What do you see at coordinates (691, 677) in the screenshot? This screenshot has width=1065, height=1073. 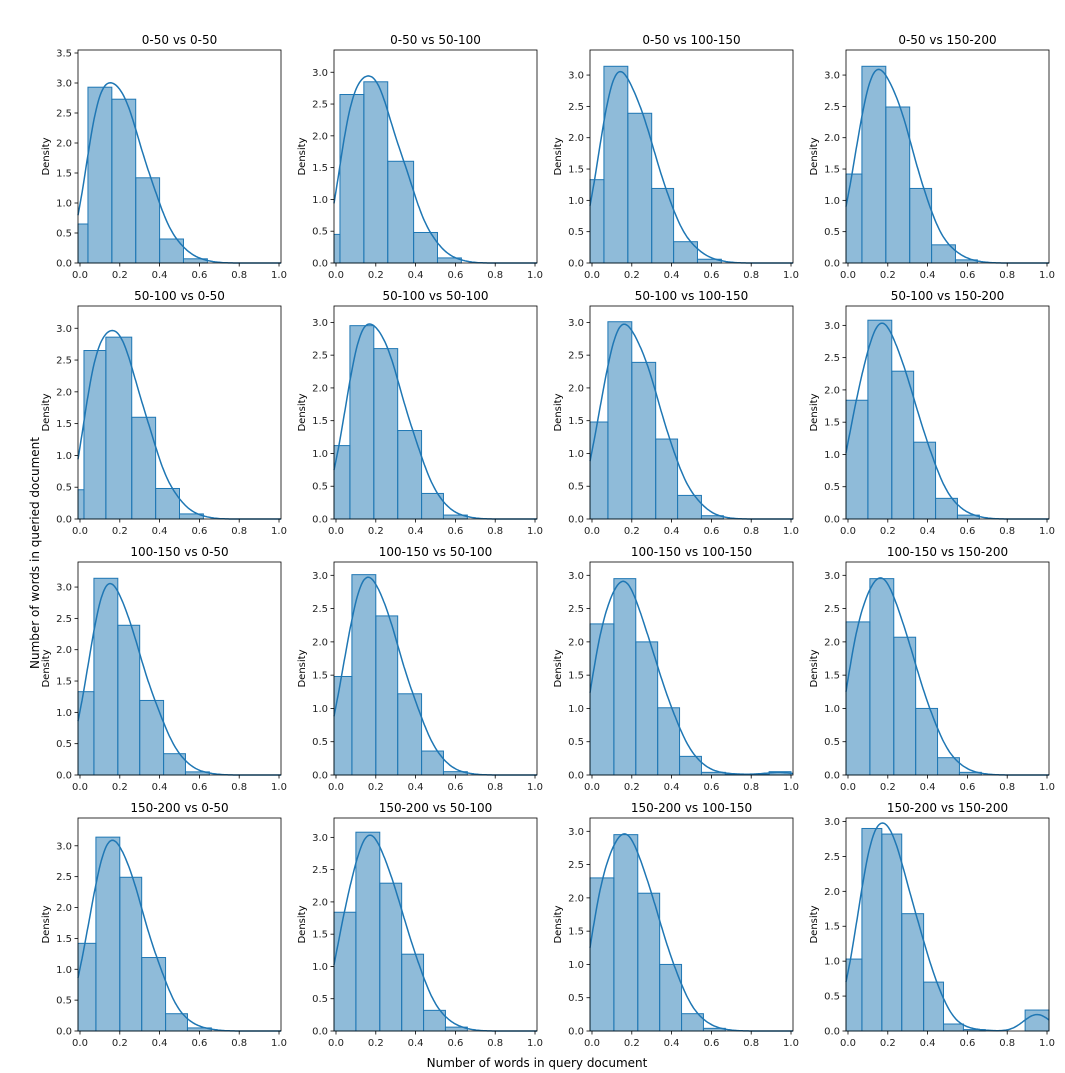 I see `kde-line` at bounding box center [691, 677].